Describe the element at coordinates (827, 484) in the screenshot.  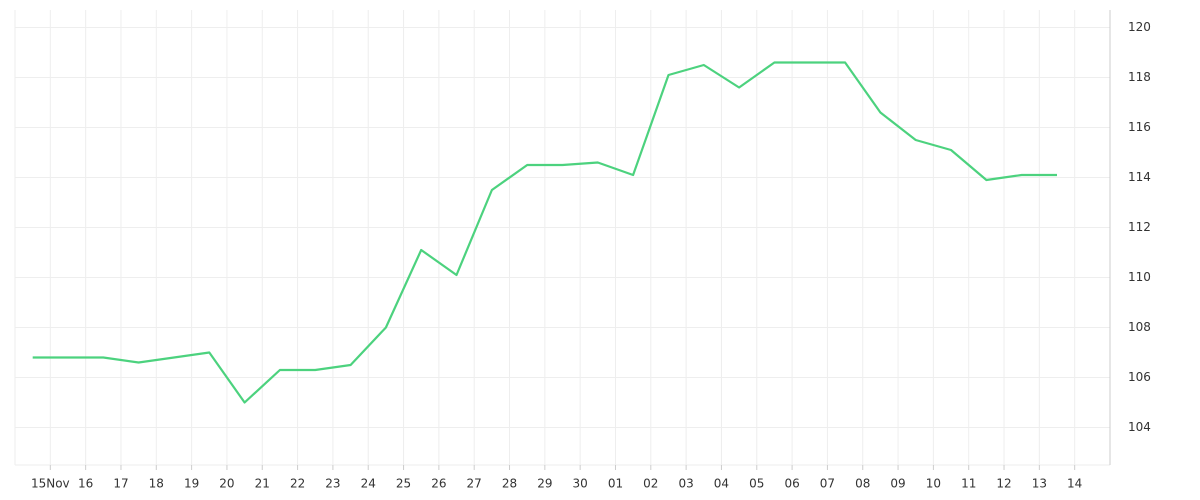
I see `x-tick-label: 07` at that location.